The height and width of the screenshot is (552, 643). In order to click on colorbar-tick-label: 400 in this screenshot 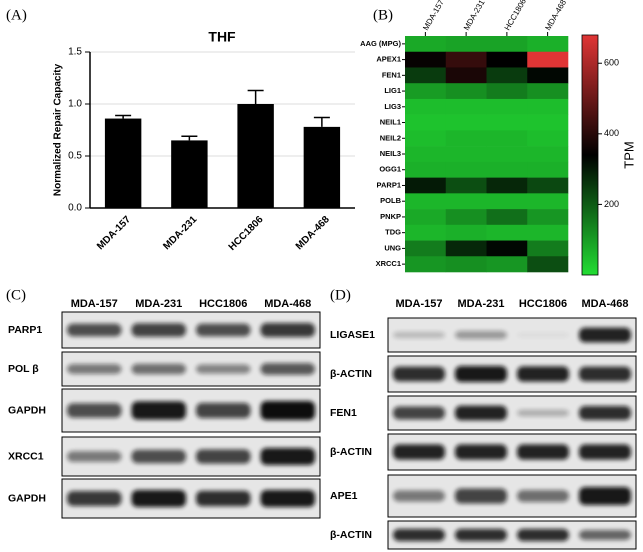, I will do `click(611, 133)`.